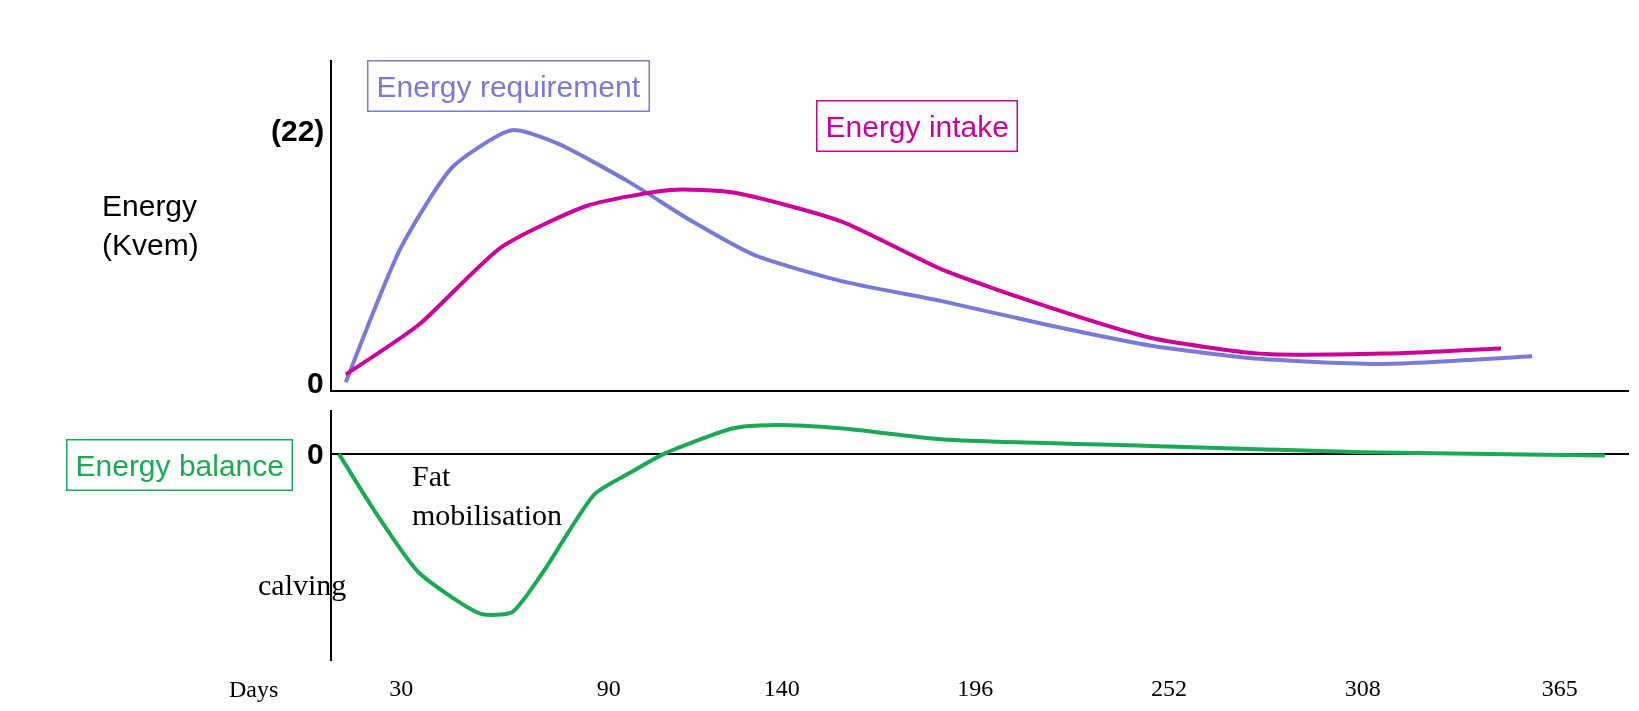 The height and width of the screenshot is (711, 1639). What do you see at coordinates (508, 86) in the screenshot?
I see `series-label: Energy requirement` at bounding box center [508, 86].